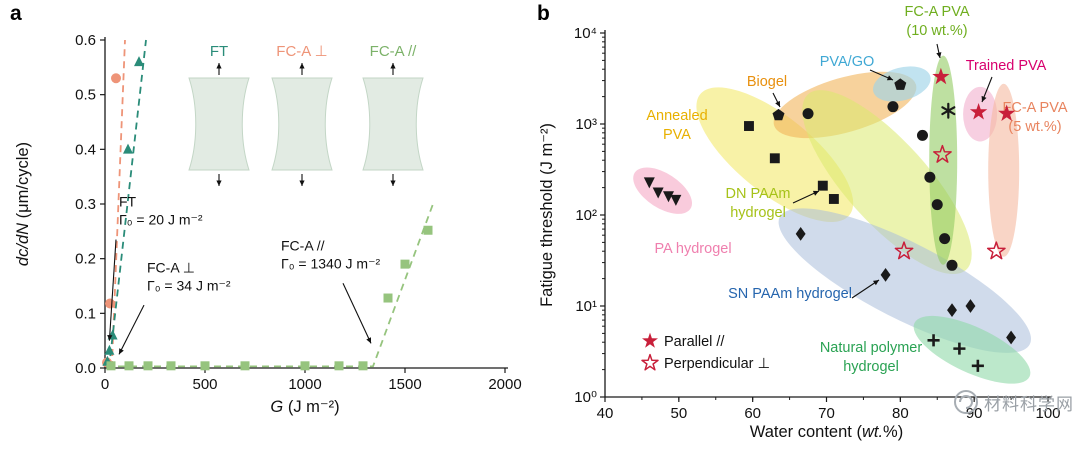 This screenshot has width=1080, height=451. I want to click on panel-b-points-fc-a-pva-10wt-parallel, so click(941, 76).